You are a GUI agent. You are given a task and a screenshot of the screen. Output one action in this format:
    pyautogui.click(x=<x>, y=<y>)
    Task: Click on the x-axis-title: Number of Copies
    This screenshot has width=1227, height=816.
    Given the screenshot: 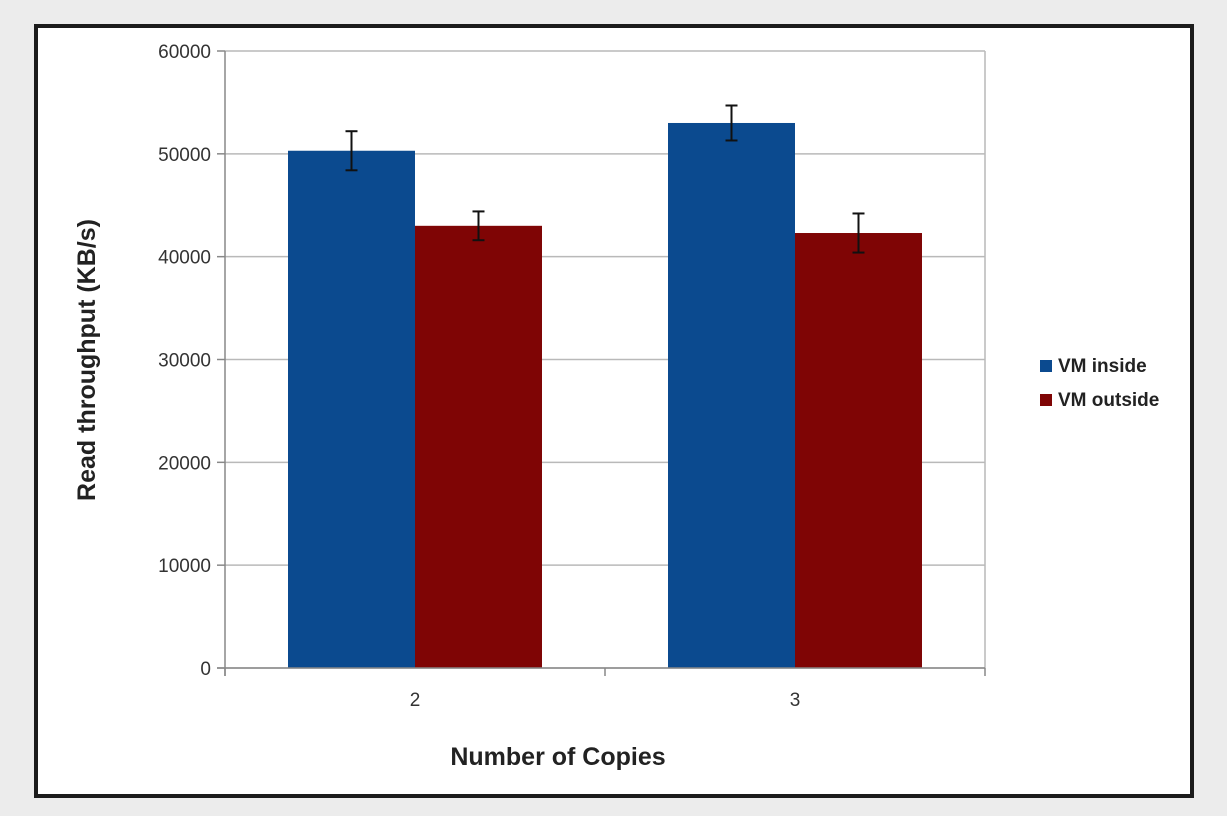 What is the action you would take?
    pyautogui.click(x=557, y=757)
    